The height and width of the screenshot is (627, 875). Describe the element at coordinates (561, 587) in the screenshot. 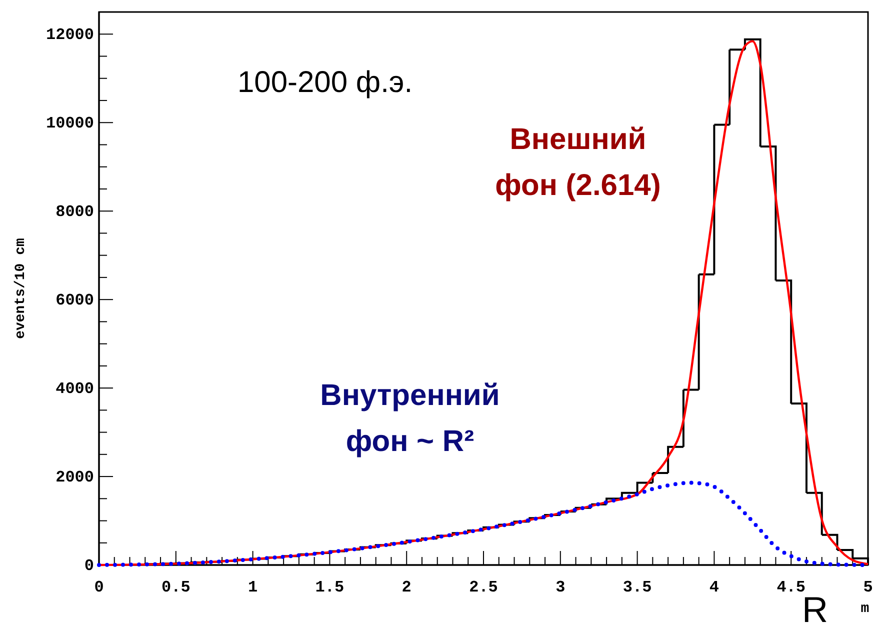

I see `x-tick-label: 3` at that location.